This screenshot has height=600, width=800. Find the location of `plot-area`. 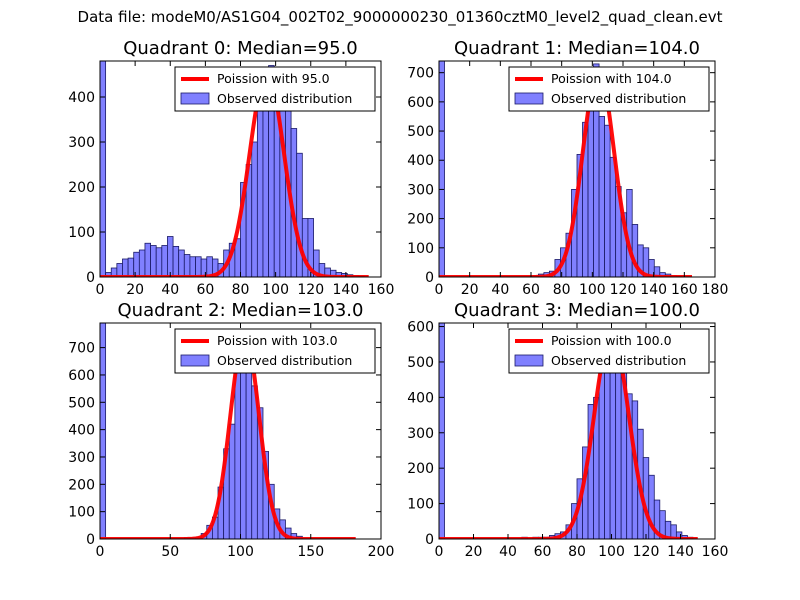

plot-area is located at coordinates (235, 169).